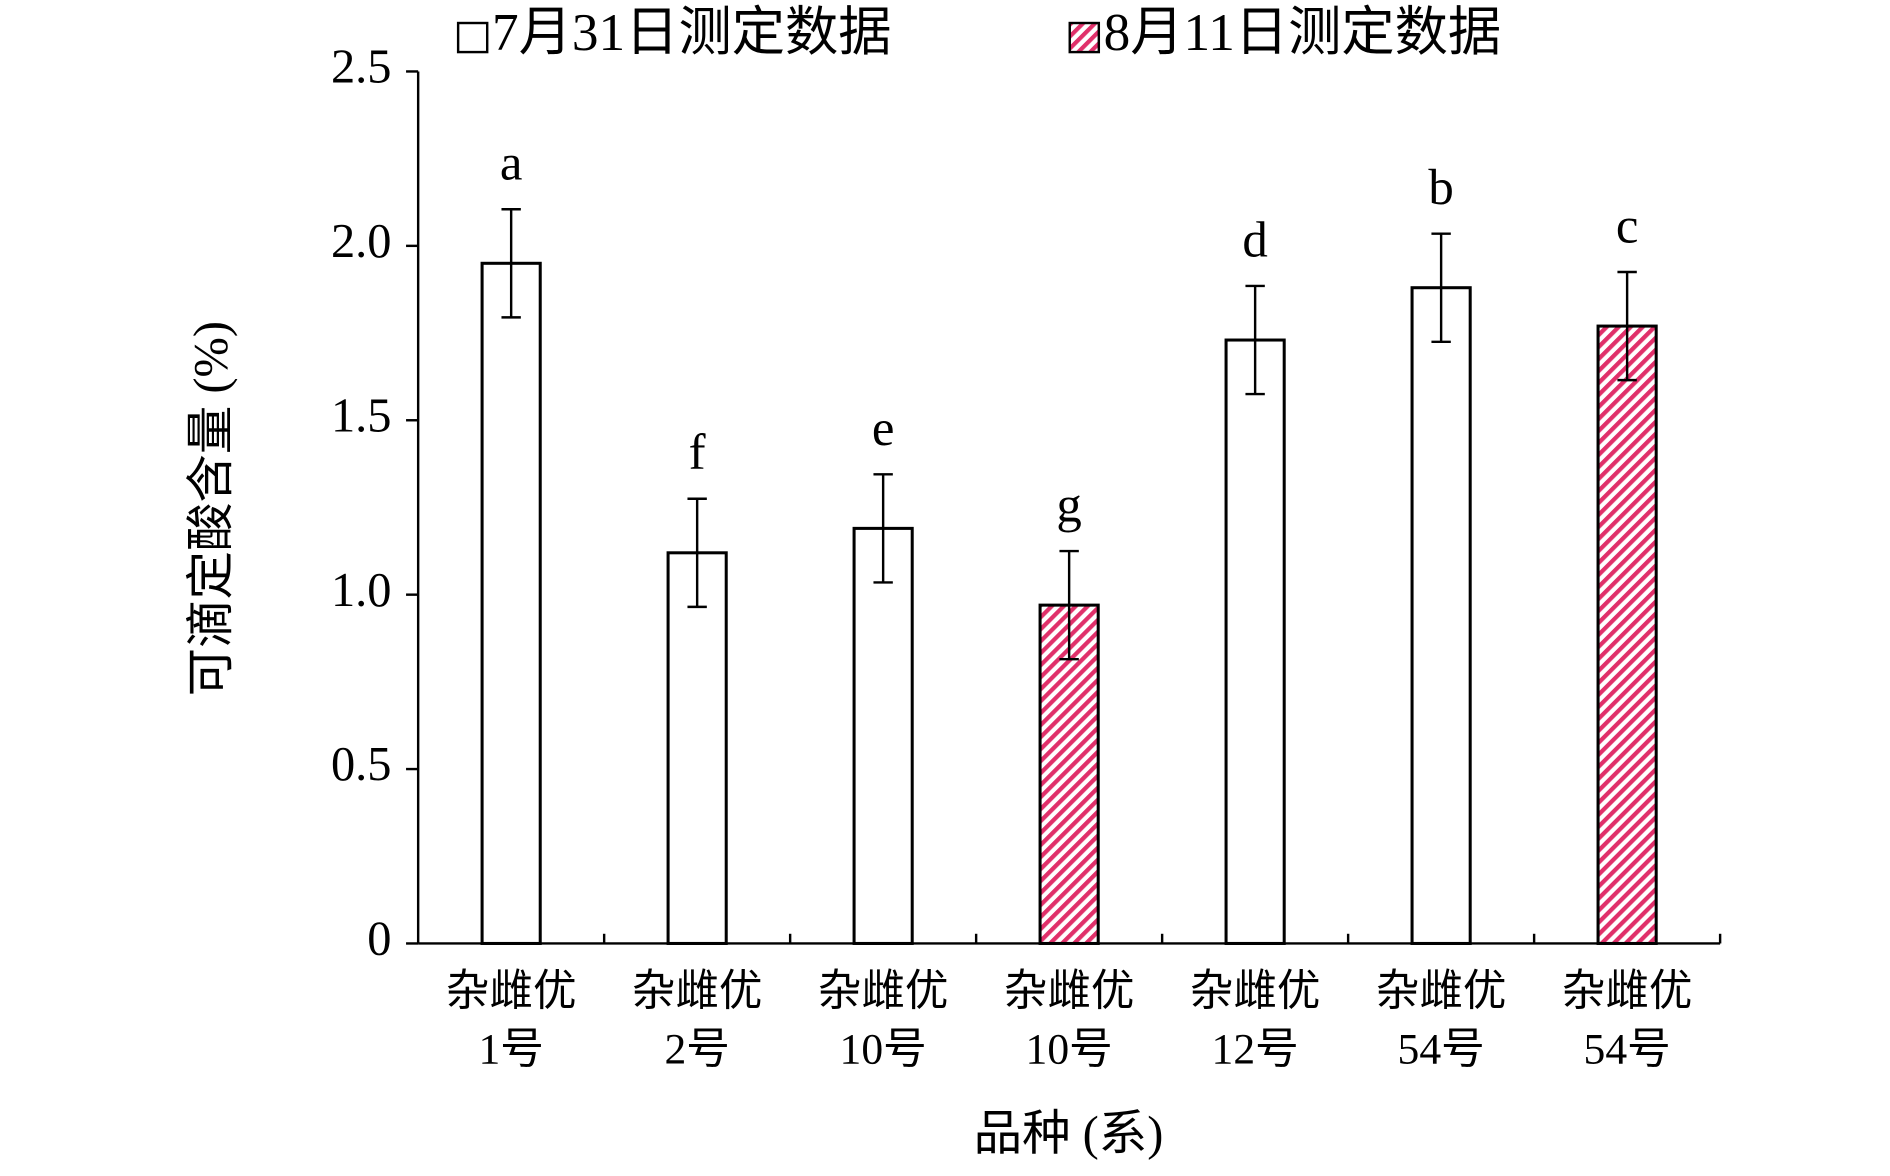 The width and height of the screenshot is (1890, 1176). I want to click on y-tick-label: 0.5, so click(361, 764).